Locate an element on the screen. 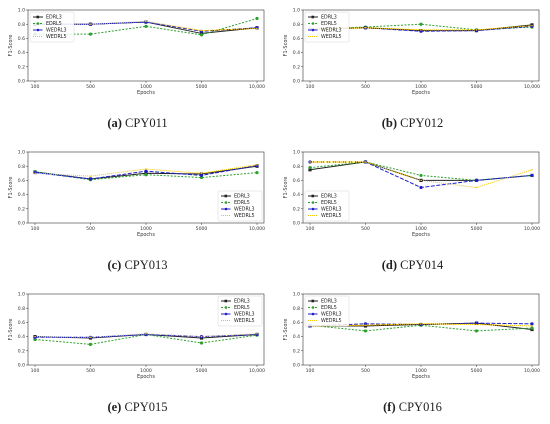 The width and height of the screenshot is (550, 424). legend-label: WEDRL3 is located at coordinates (56, 31).